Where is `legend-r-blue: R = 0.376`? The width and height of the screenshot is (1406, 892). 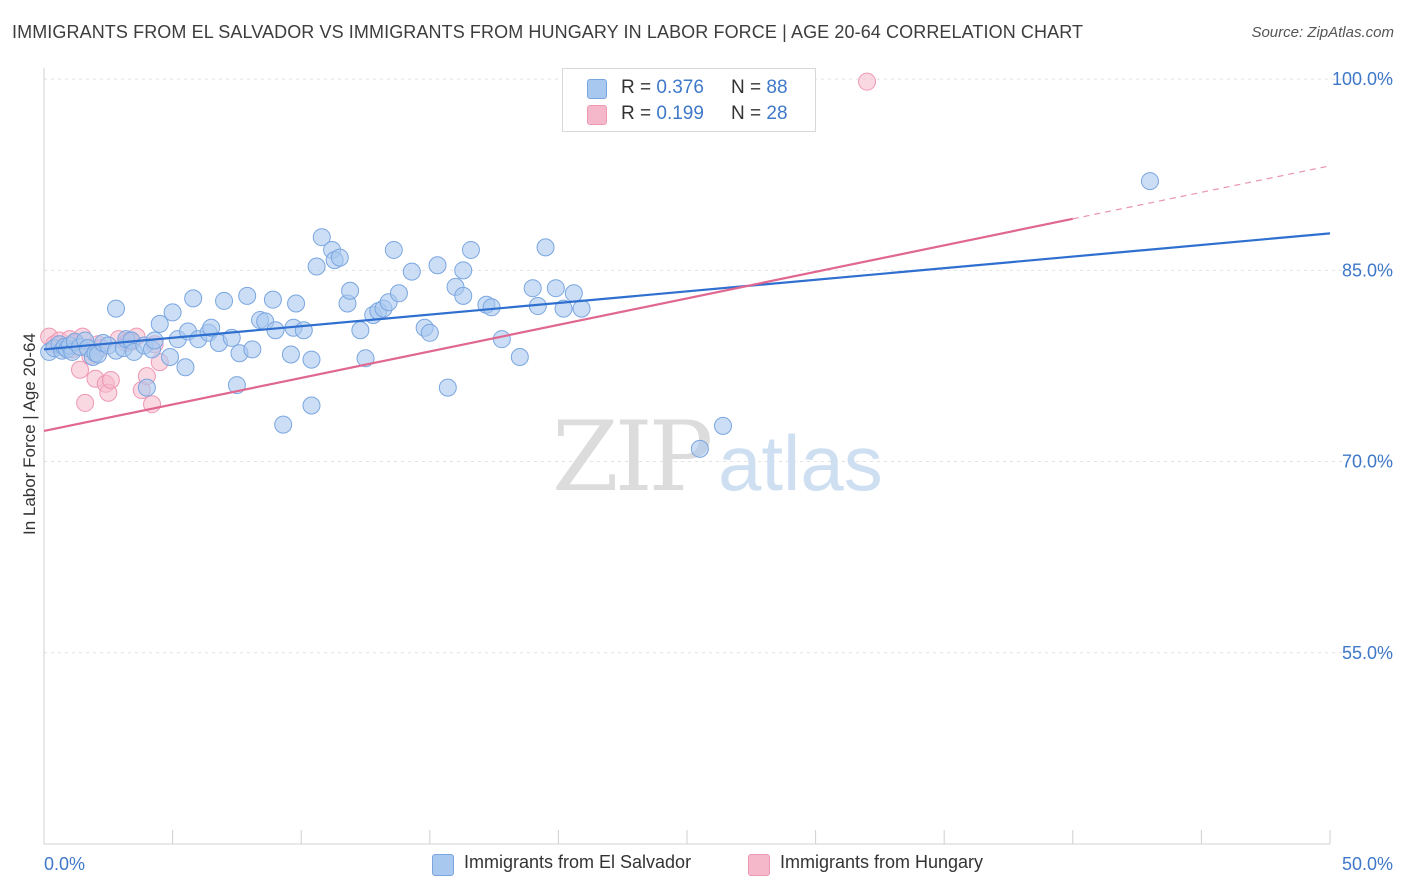
legend-r-blue: R = 0.376 is located at coordinates (662, 87).